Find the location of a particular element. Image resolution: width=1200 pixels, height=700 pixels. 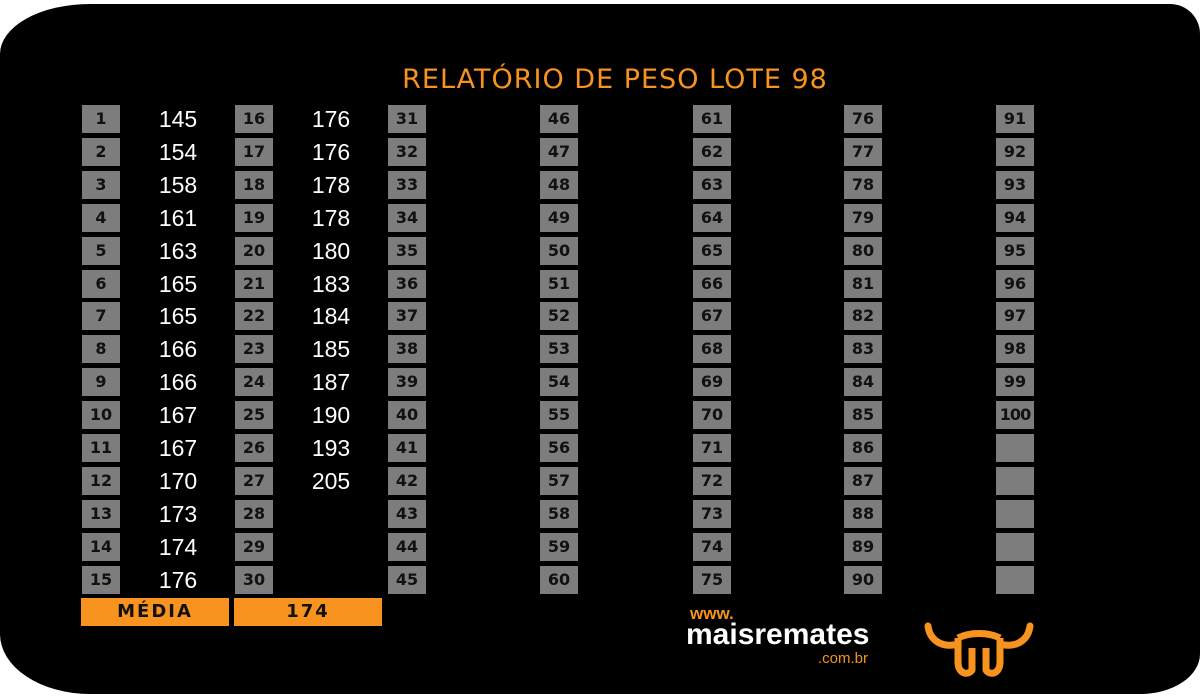

weight-value: 173 is located at coordinates (178, 513).